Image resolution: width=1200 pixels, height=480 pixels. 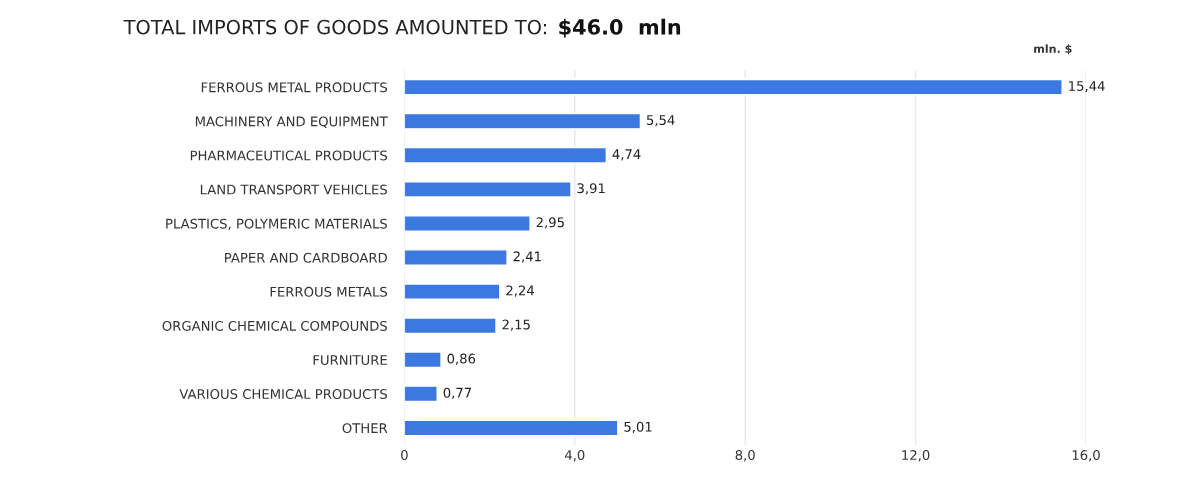 I want to click on chart-title: TOTAL IMPORTS OF GOODS AMOUNTED TO:, so click(x=334, y=27).